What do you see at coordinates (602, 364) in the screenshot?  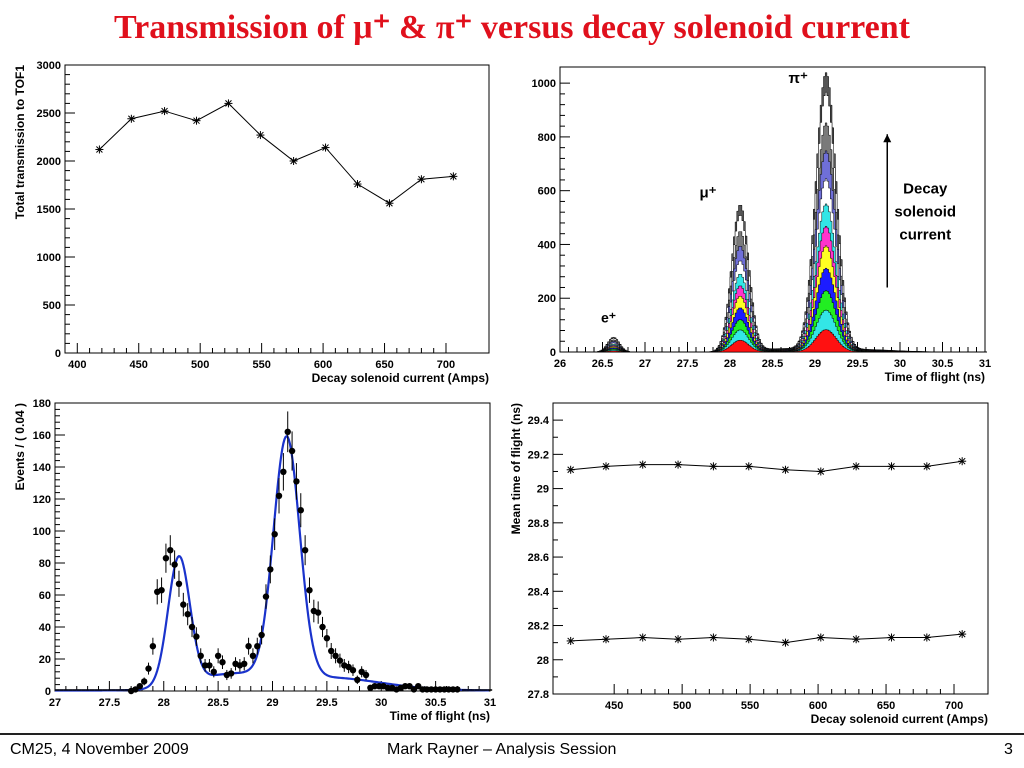 I see `x-tick-label: 26.5` at bounding box center [602, 364].